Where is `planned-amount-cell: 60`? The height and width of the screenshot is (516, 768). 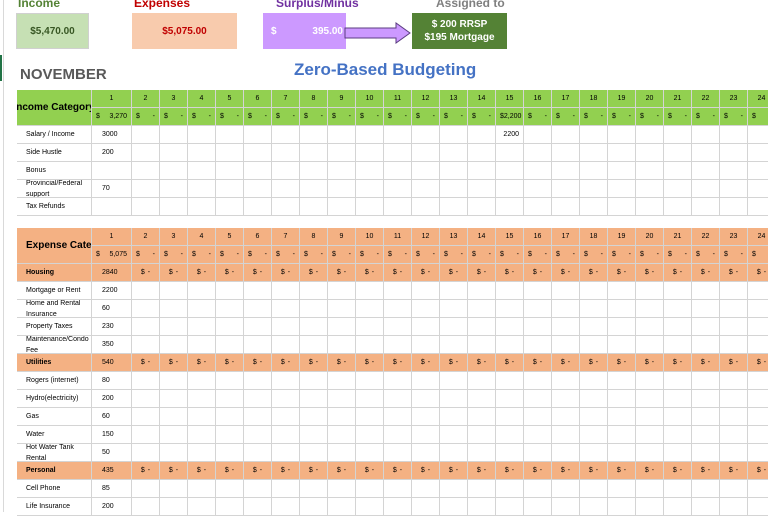
planned-amount-cell: 60 is located at coordinates (112, 417).